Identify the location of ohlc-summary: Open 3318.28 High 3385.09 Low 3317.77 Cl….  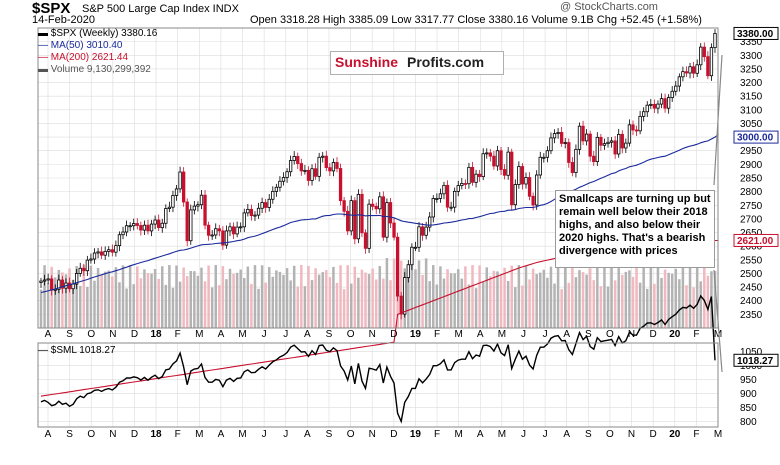
(476, 20).